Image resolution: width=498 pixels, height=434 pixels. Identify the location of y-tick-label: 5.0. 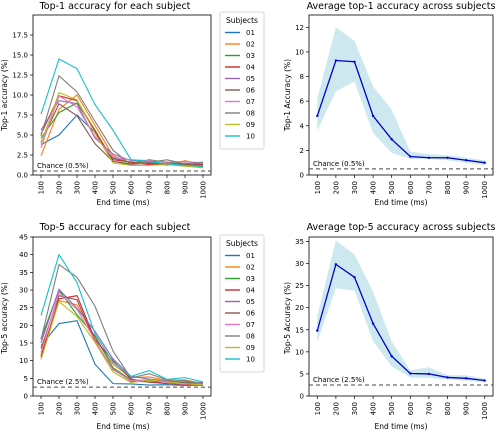
(22, 136).